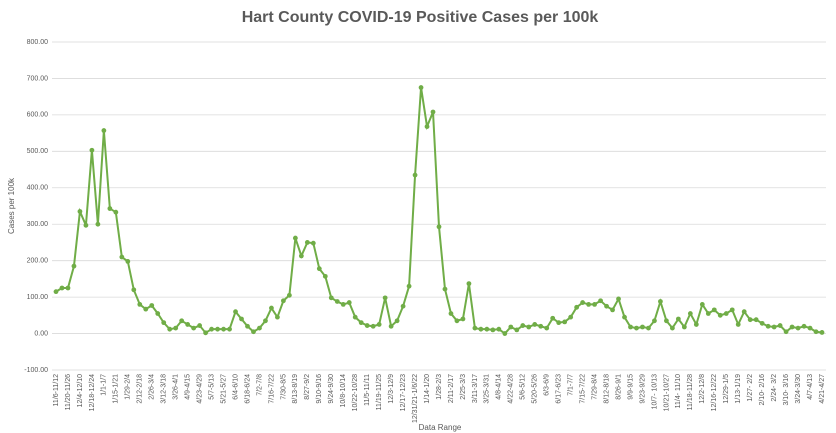 The width and height of the screenshot is (836, 433). I want to click on x-tick-label: 7/1-7/7, so click(571, 385).